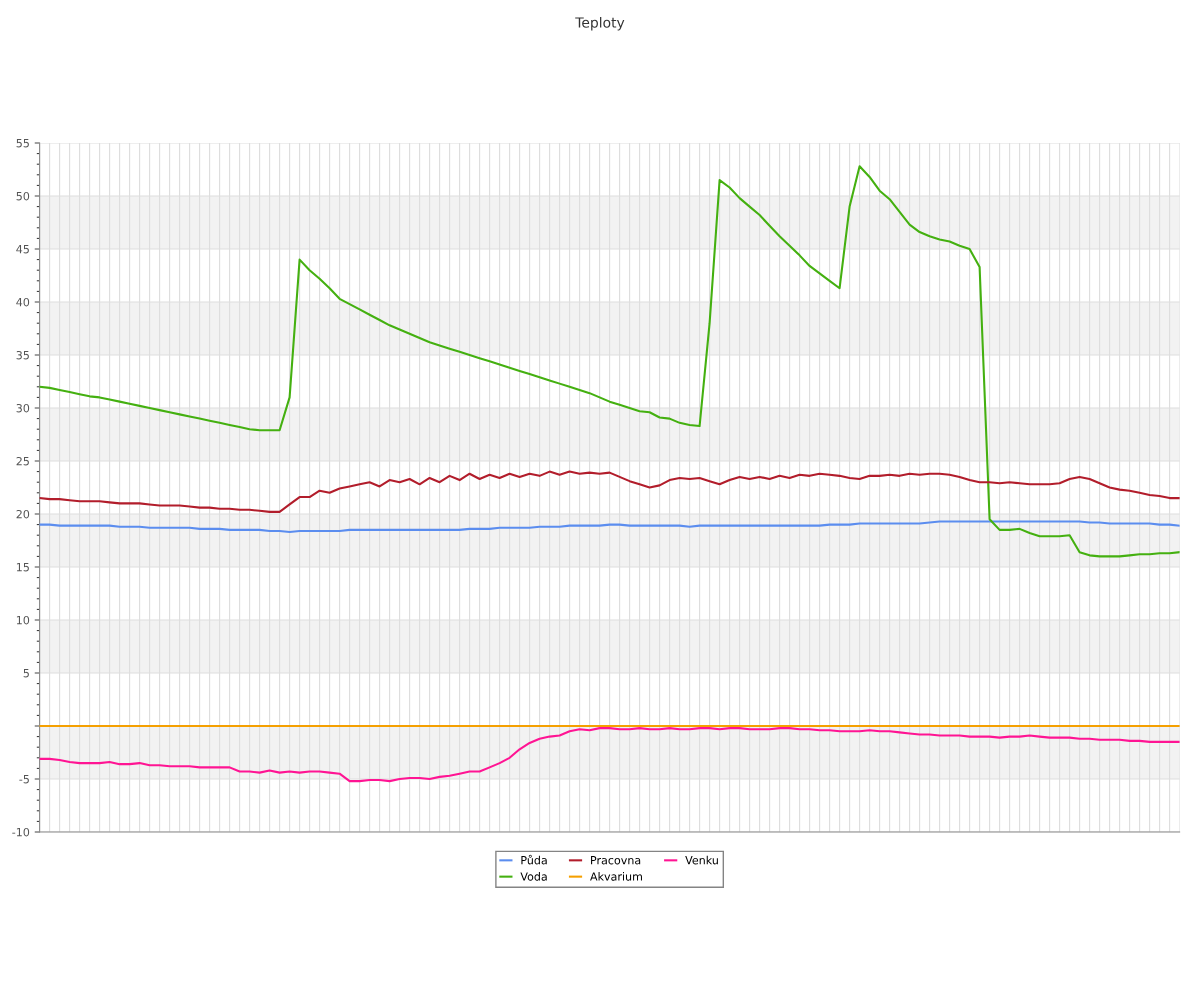  Describe the element at coordinates (24, 779) in the screenshot. I see `y-tick-label: -5` at that location.